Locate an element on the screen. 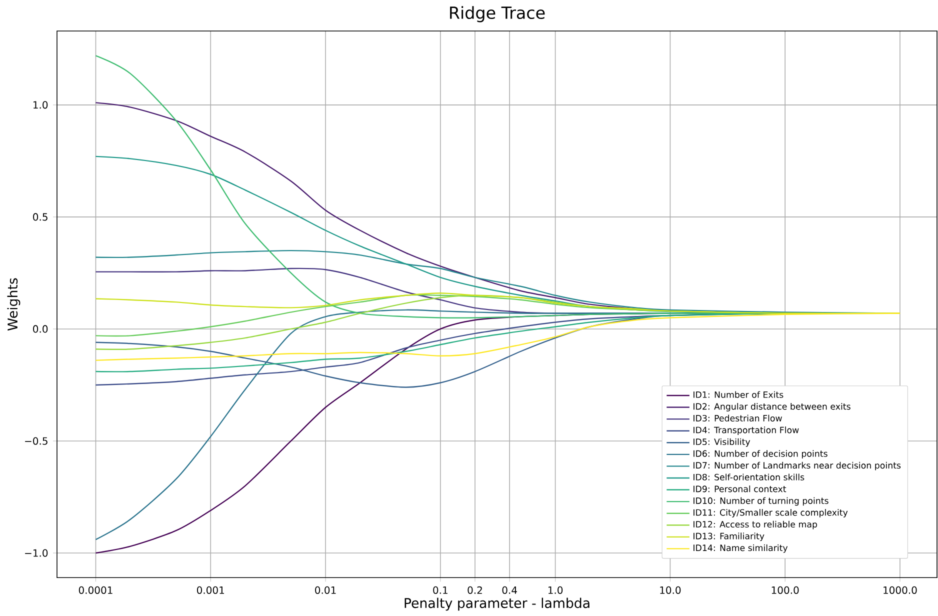 This screenshot has height=616, width=938. chart-title: Ridge Trace is located at coordinates (497, 14).